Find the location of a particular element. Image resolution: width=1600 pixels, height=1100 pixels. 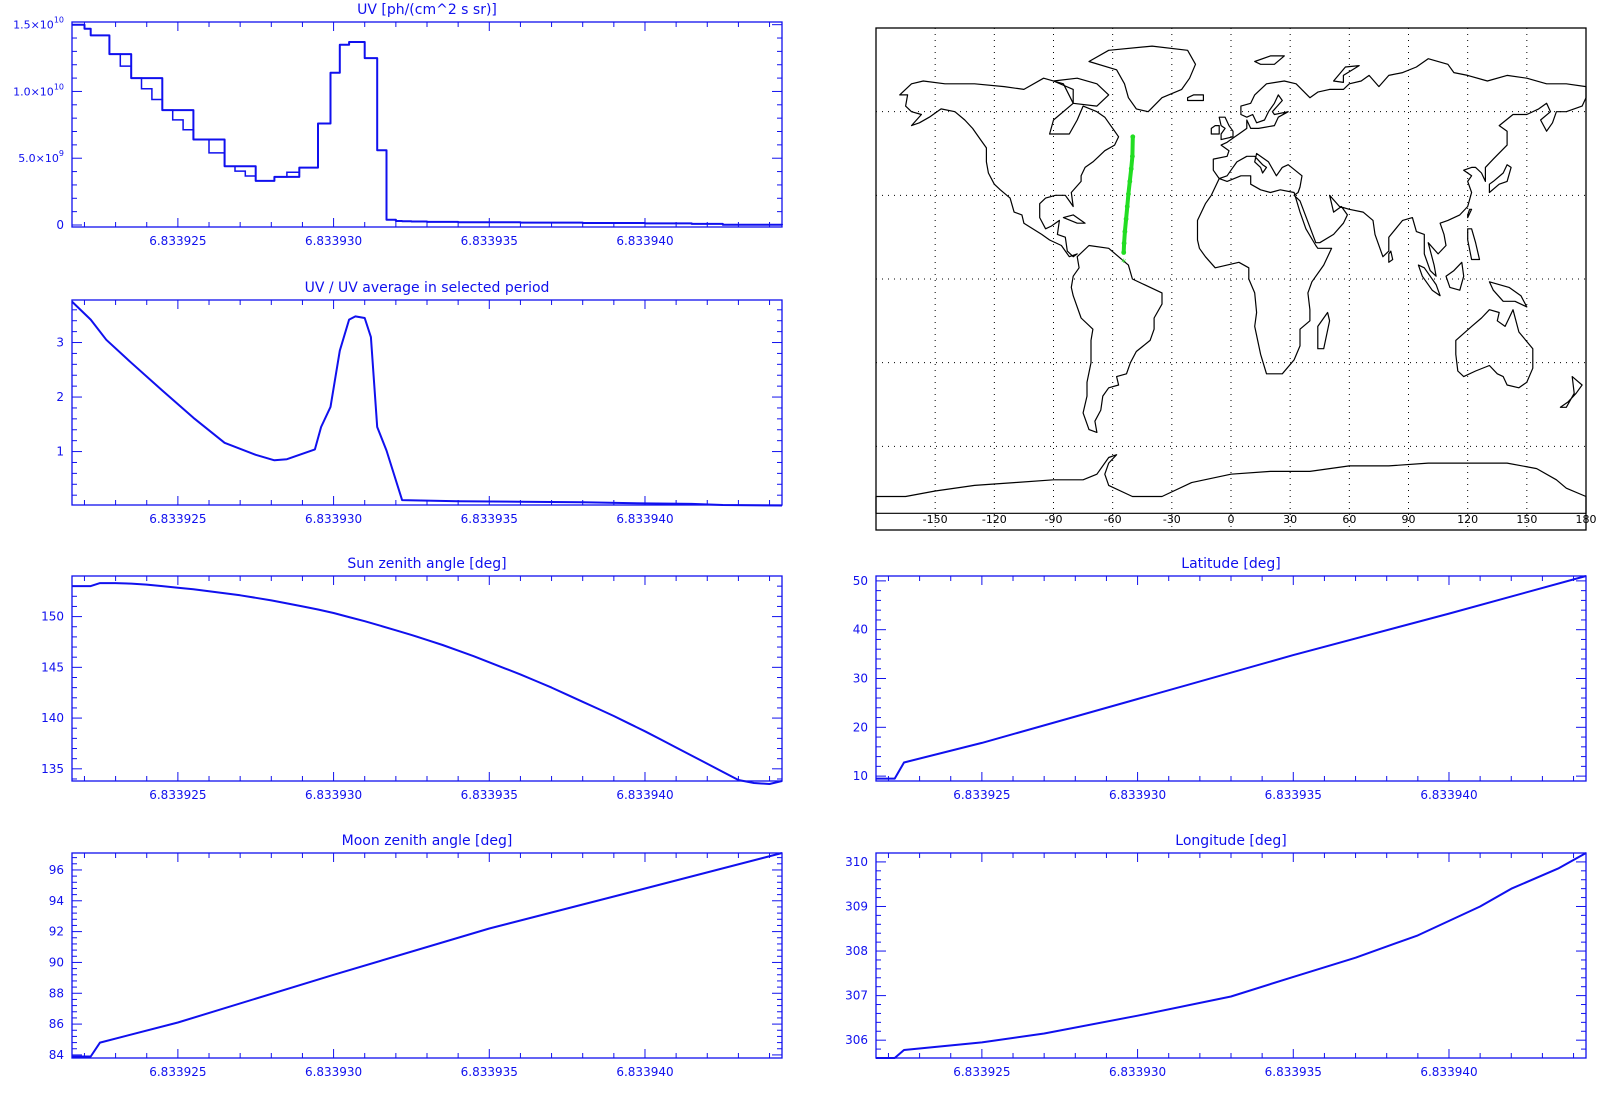

y-tick-label: 84 is located at coordinates (56, 1055).